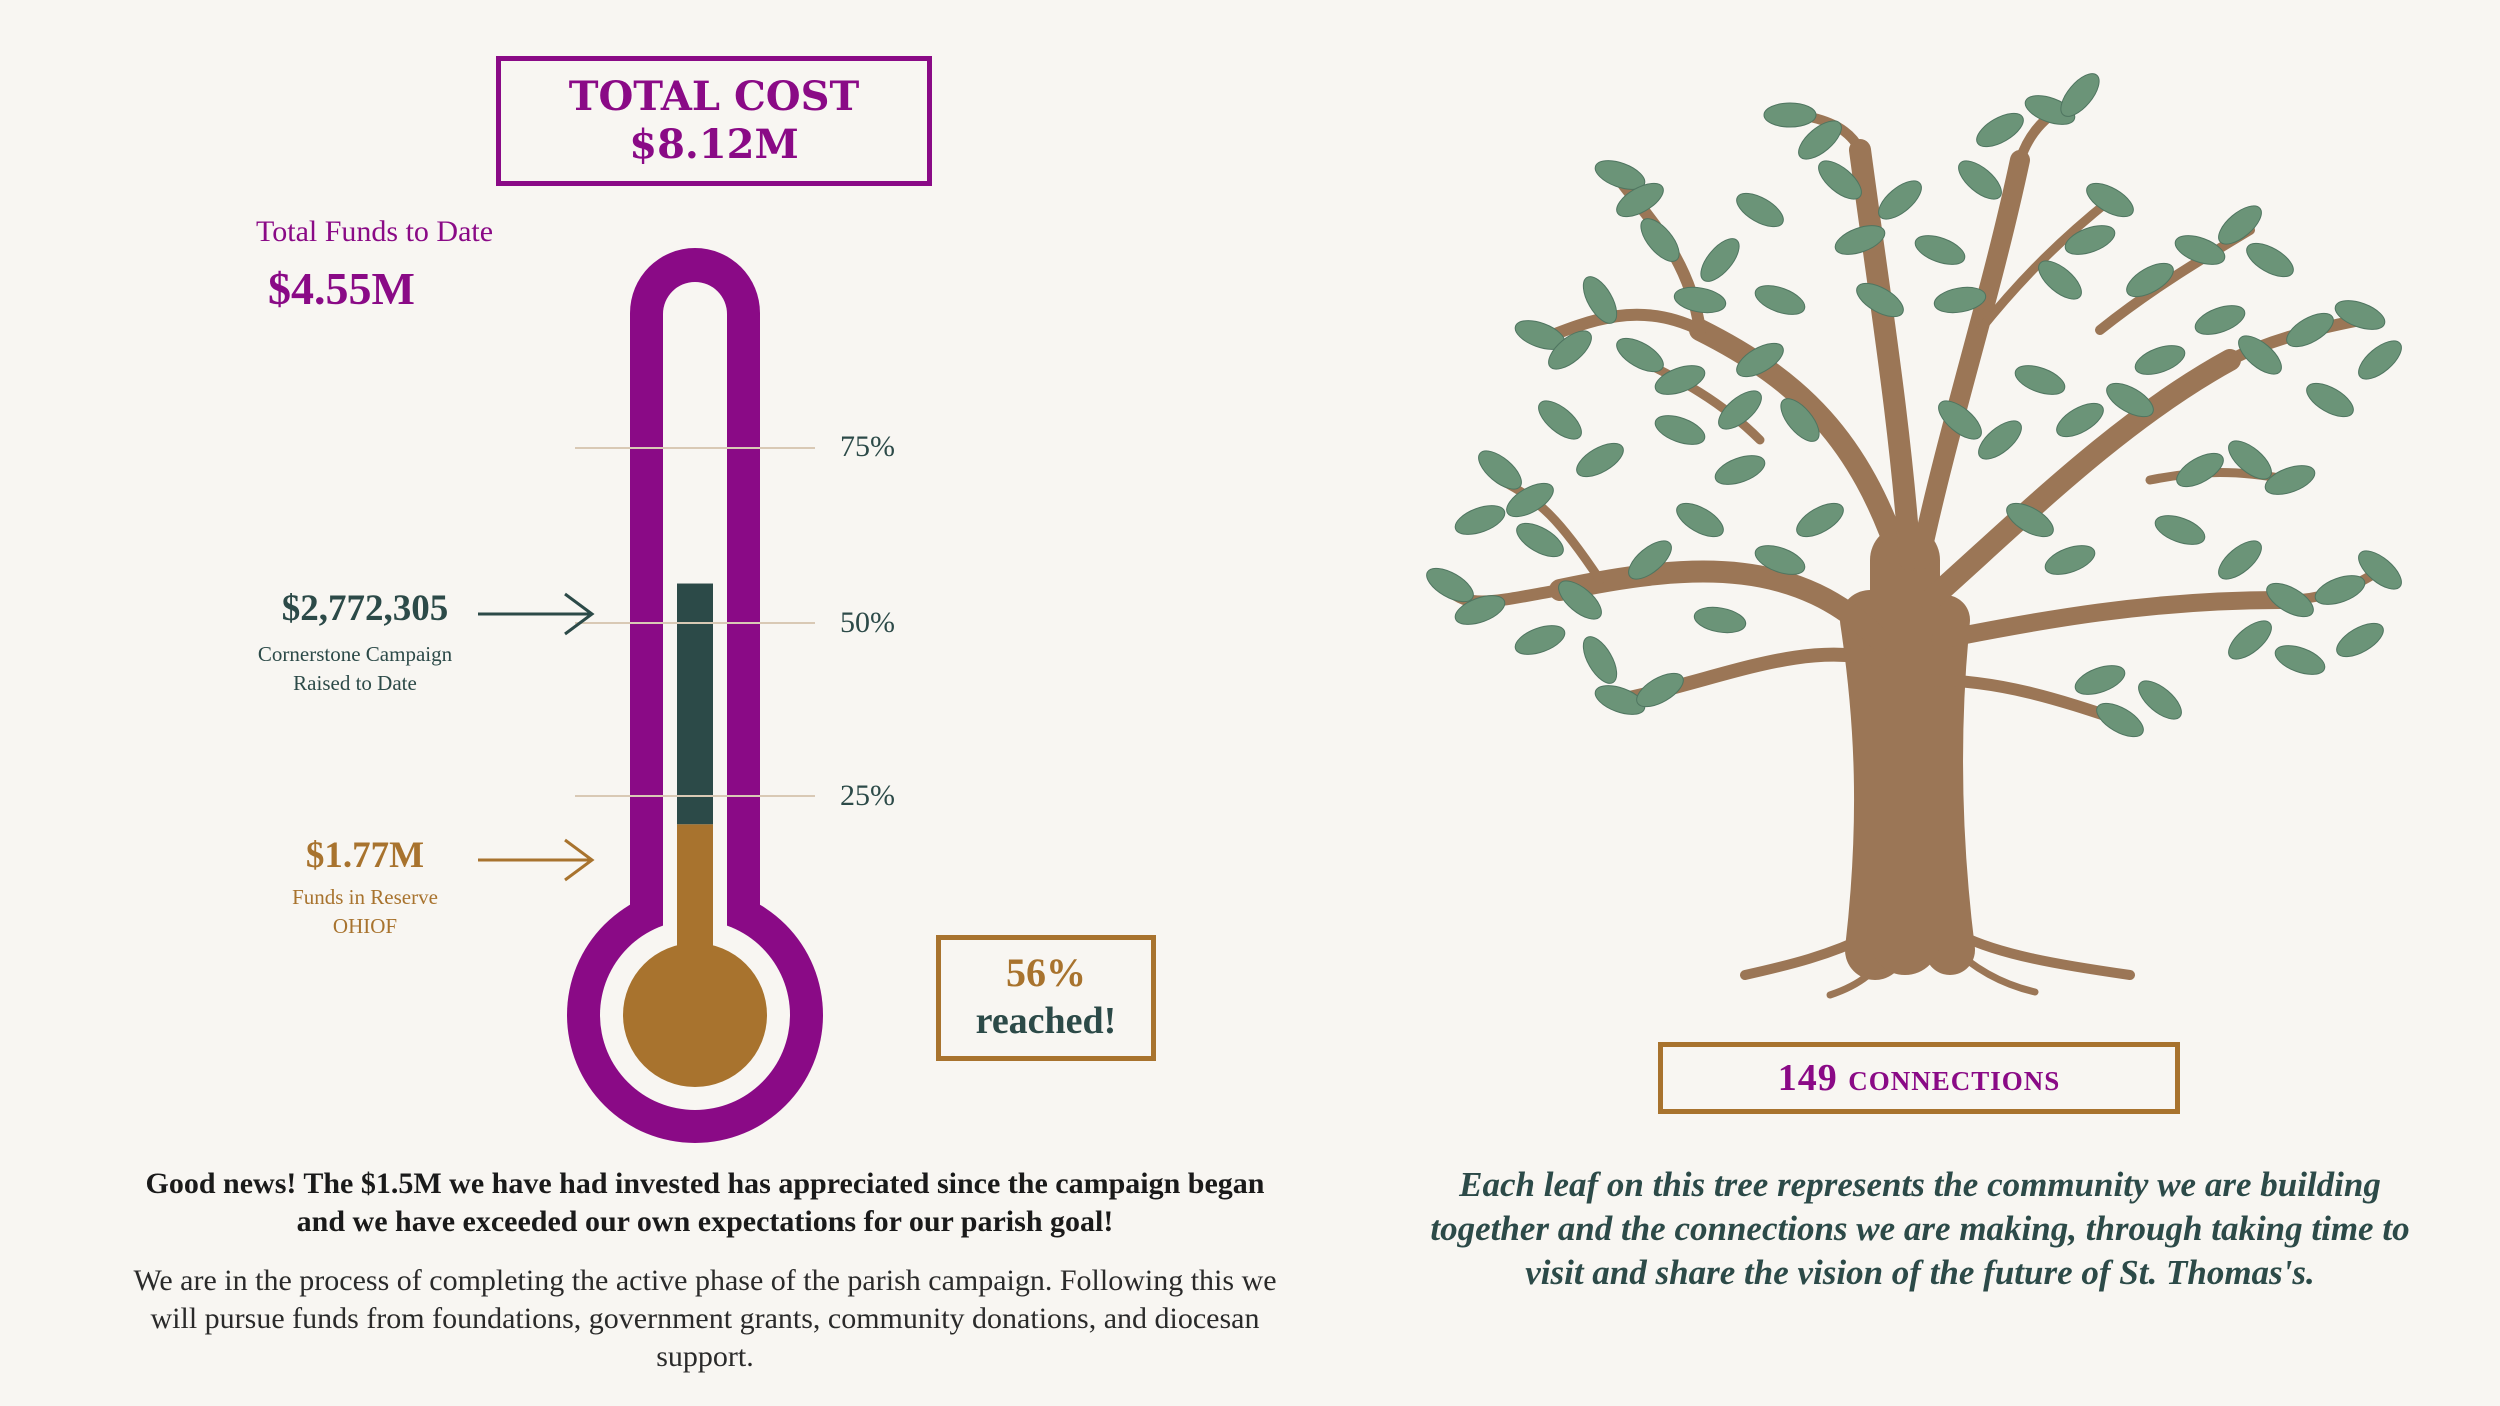 The height and width of the screenshot is (1406, 2500). I want to click on reserve-line1: Funds in Reserve, so click(365, 897).